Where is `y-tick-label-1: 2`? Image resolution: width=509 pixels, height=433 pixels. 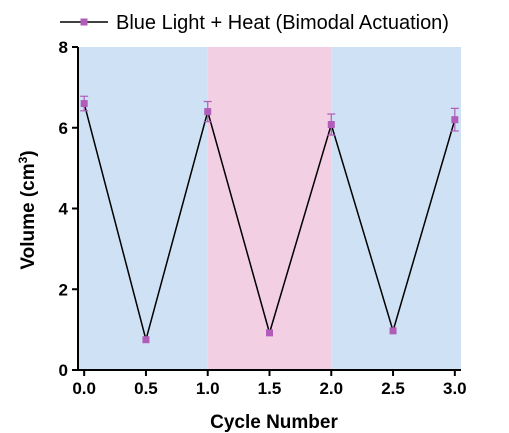
y-tick-label-1: 2 is located at coordinates (63, 289).